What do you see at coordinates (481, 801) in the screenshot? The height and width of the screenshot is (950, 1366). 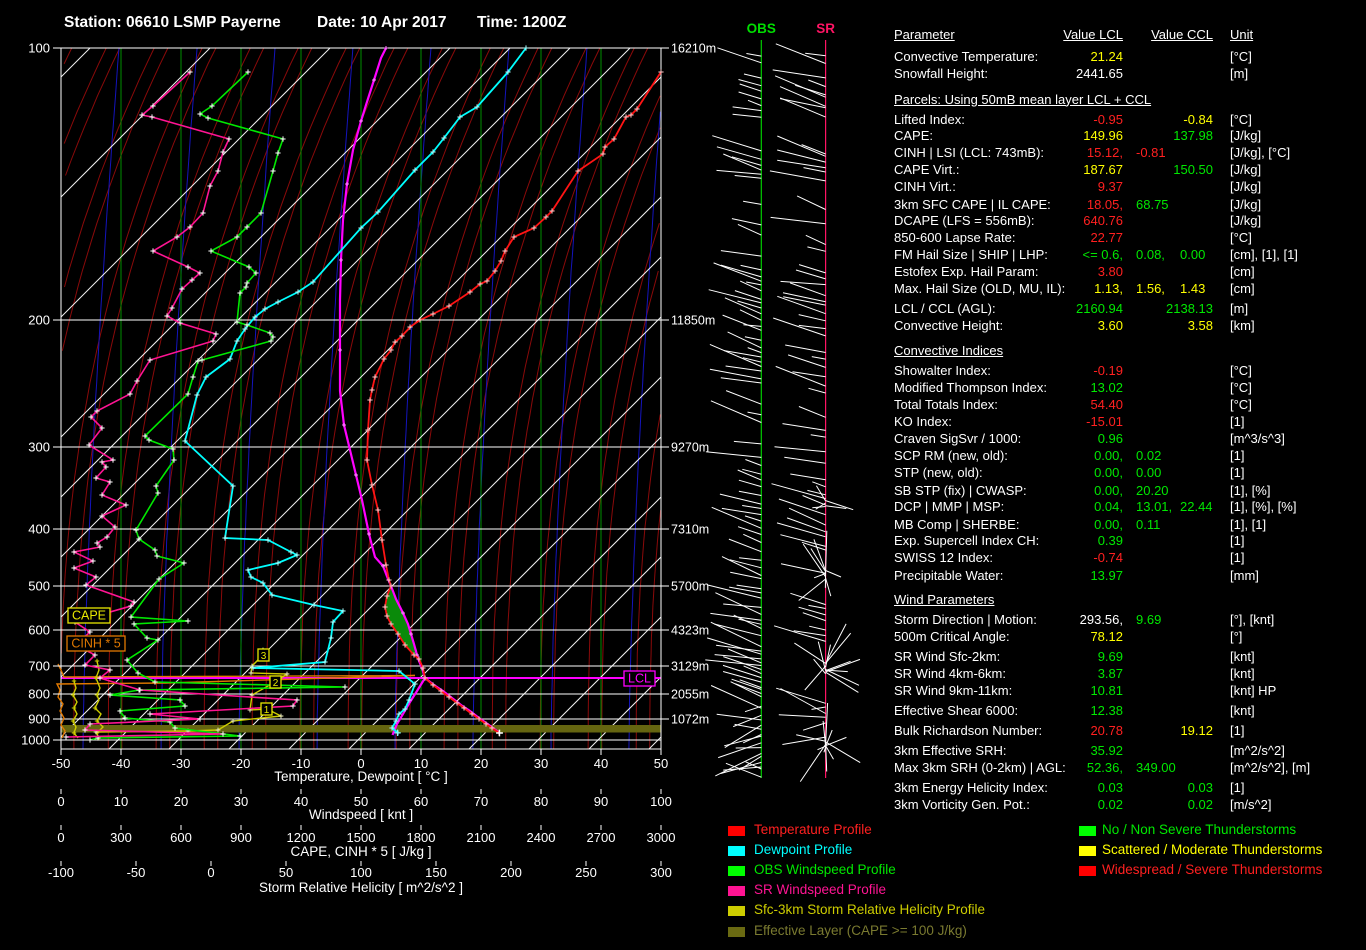 I see `svg-text: 70` at bounding box center [481, 801].